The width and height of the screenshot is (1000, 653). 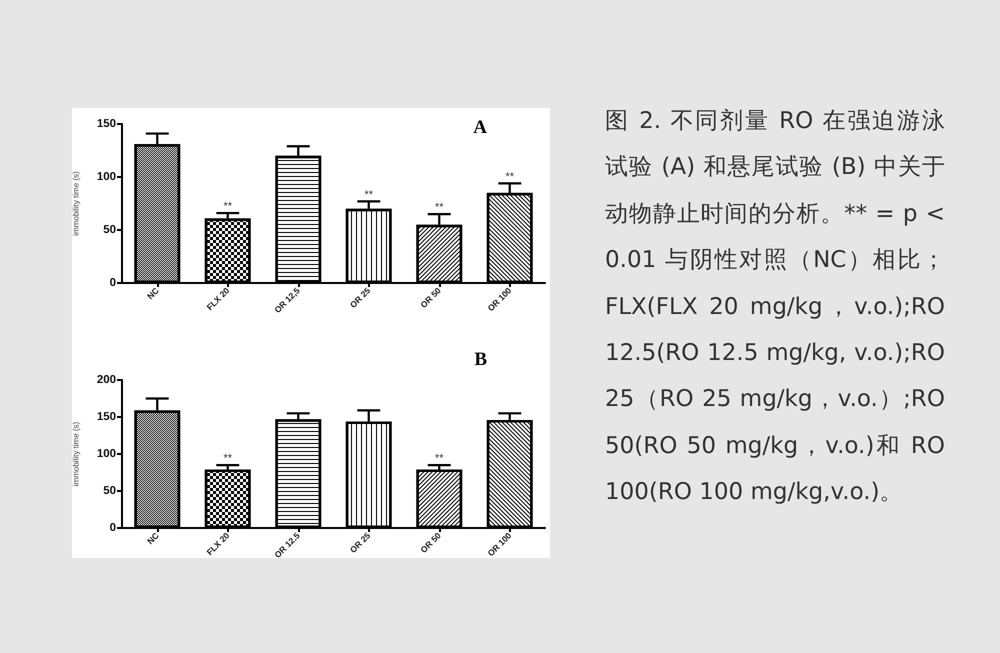 What do you see at coordinates (775, 214) in the screenshot?
I see `text: 动物静止时间的分析。** = p <` at bounding box center [775, 214].